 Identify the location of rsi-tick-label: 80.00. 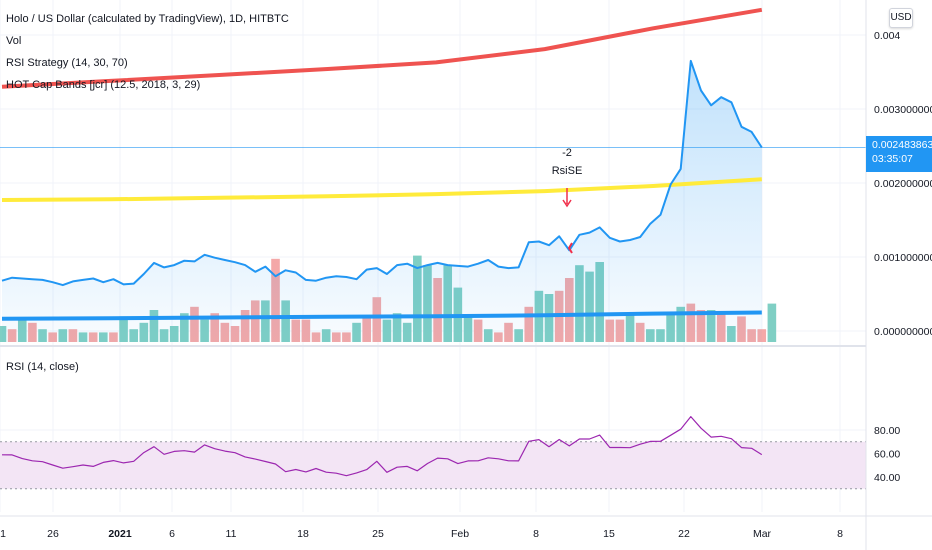
(887, 431).